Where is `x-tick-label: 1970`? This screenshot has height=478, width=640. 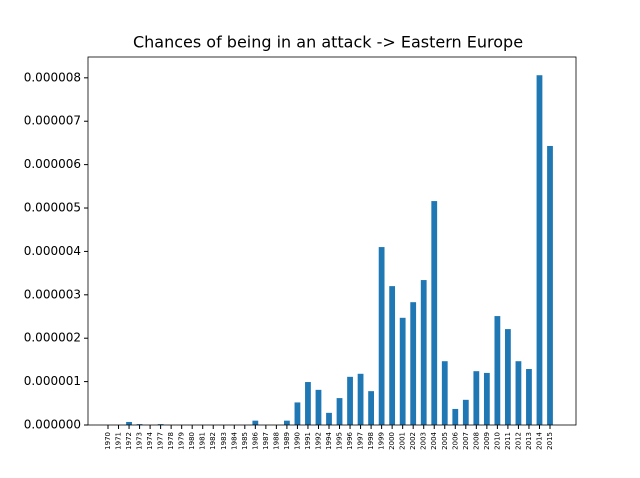
x-tick-label: 1970 is located at coordinates (108, 441).